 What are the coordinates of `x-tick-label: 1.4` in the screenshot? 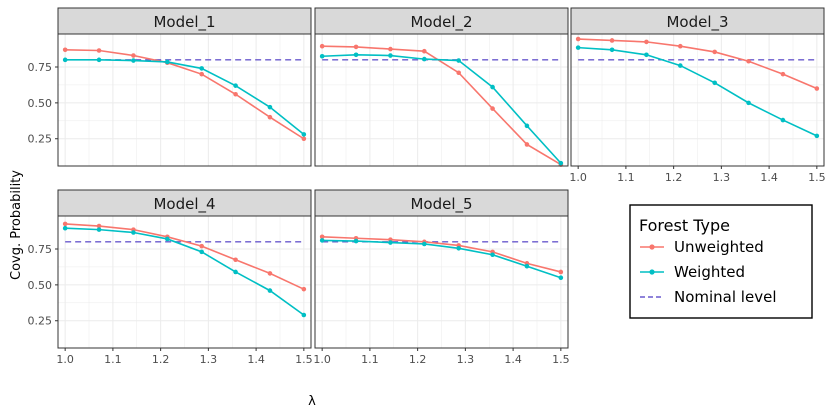 It's located at (769, 177).